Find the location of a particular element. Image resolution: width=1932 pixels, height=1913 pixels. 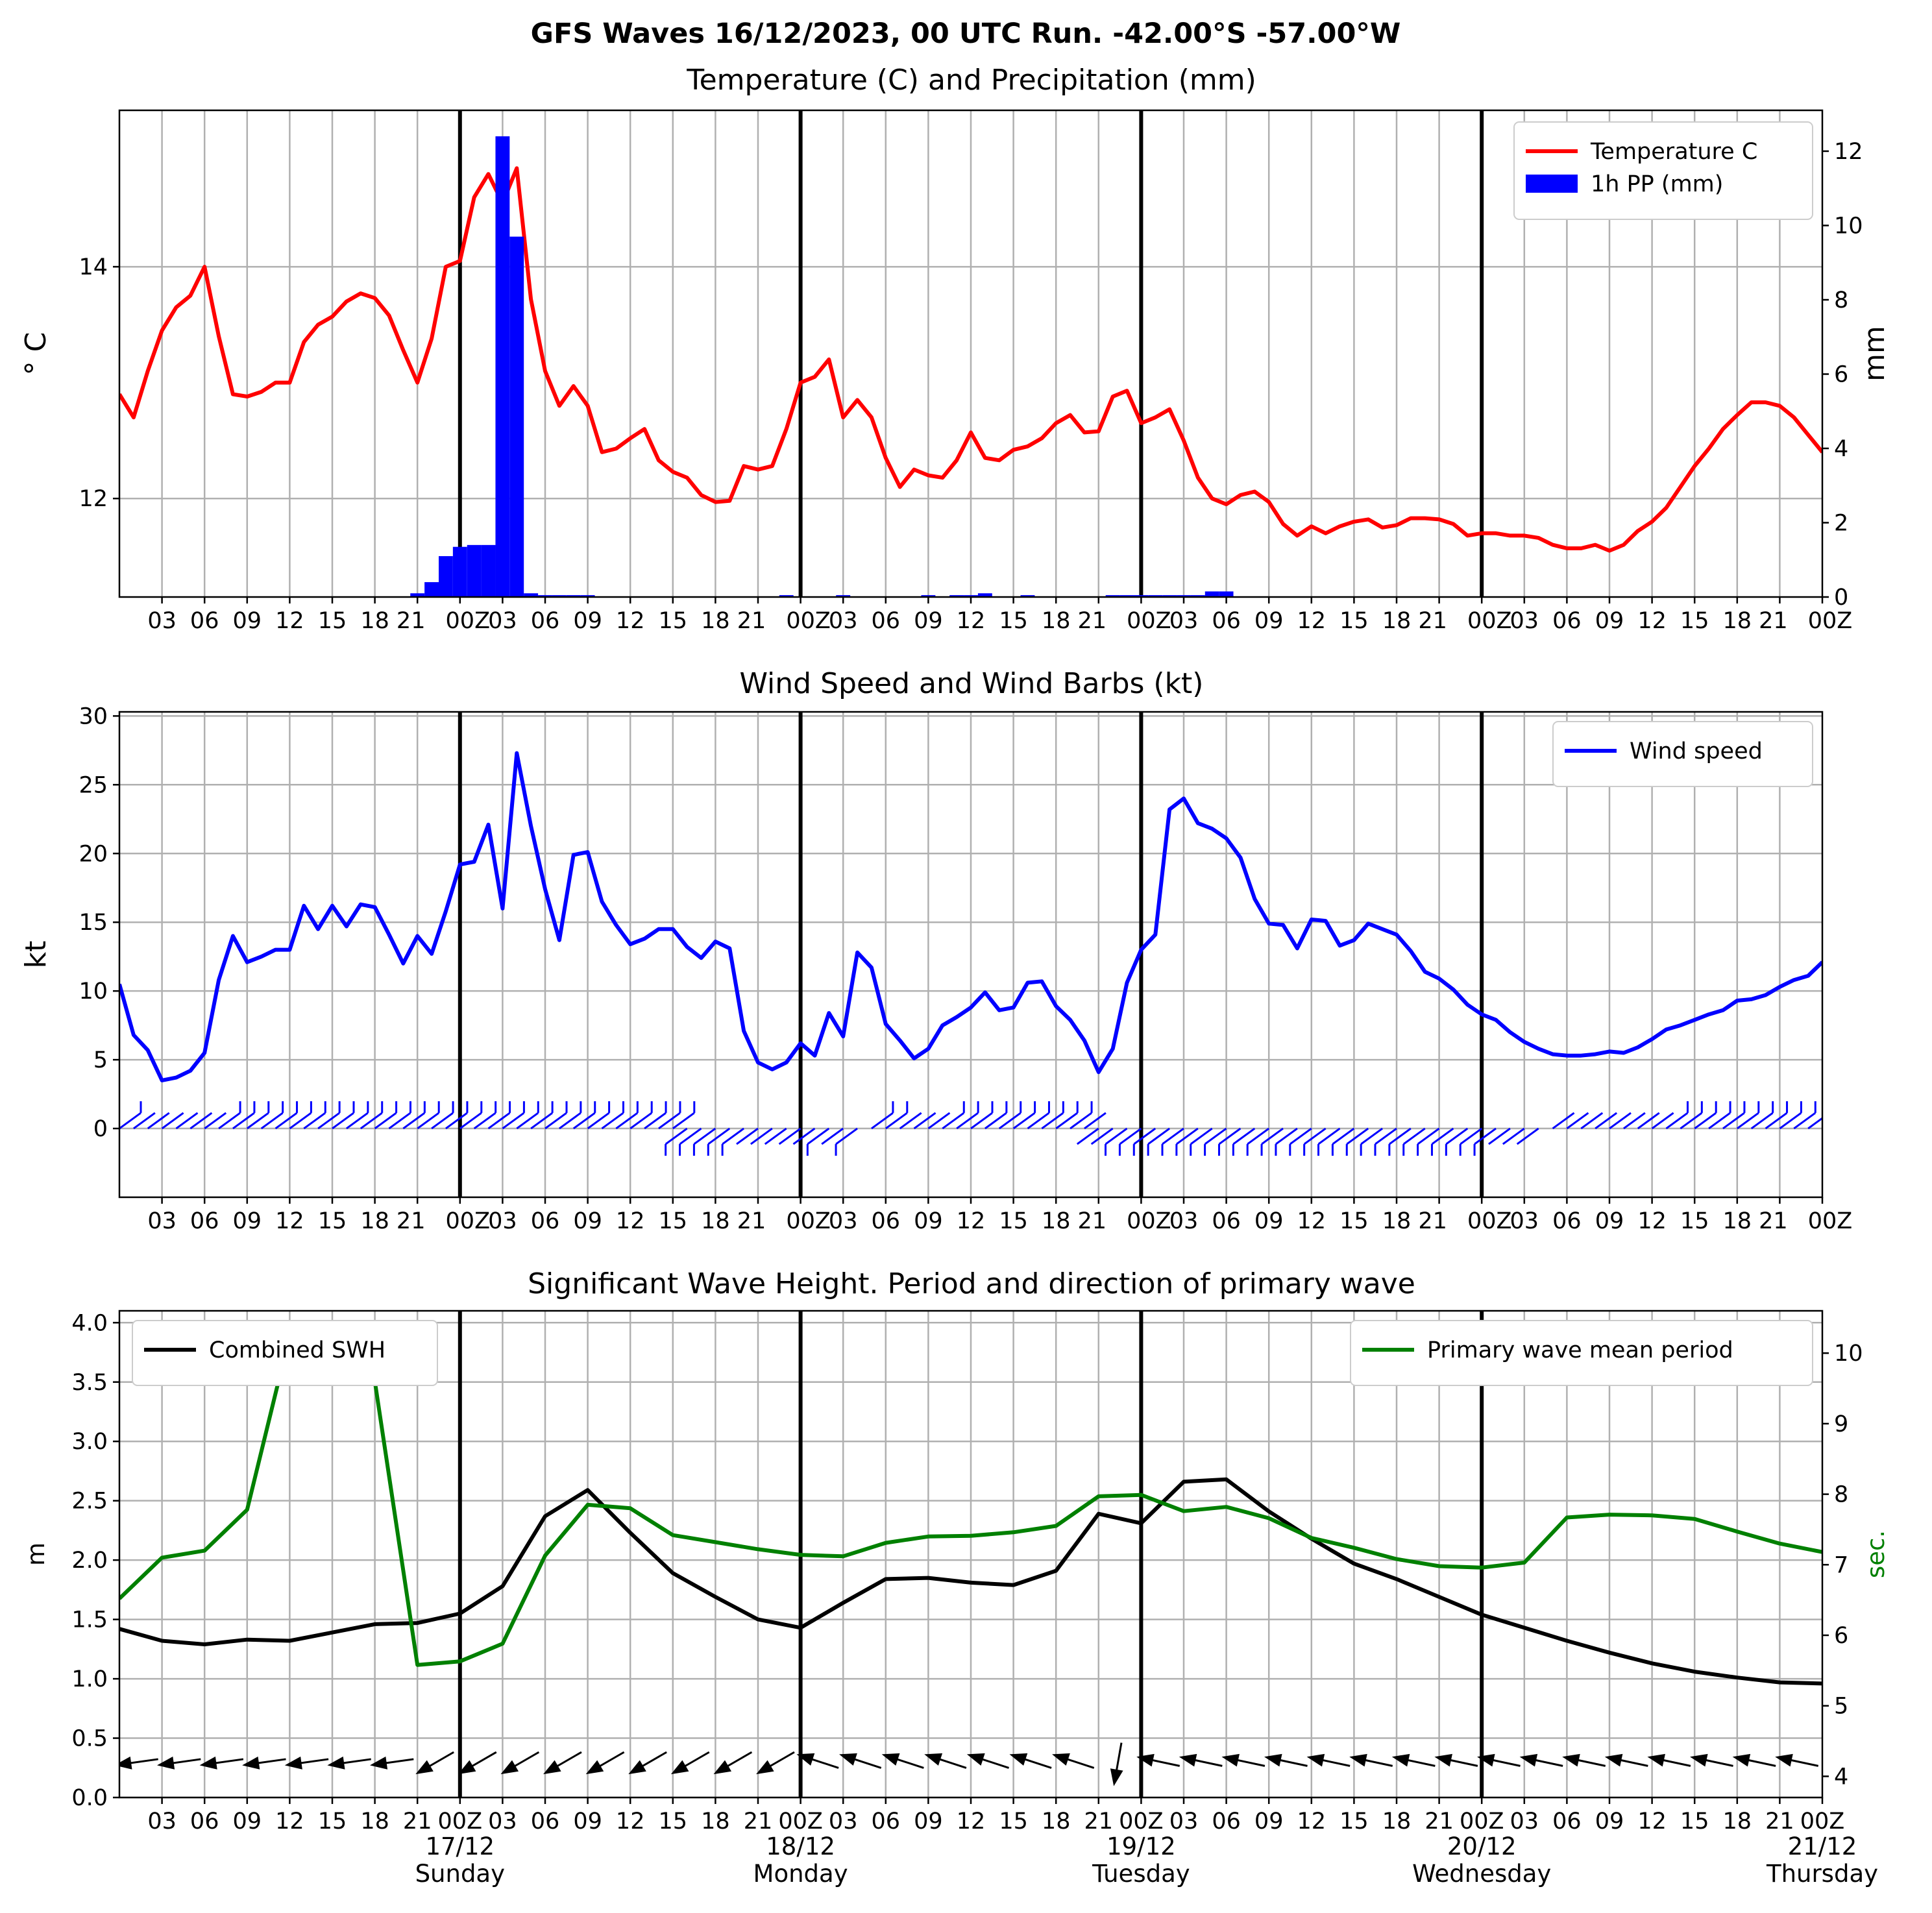

y-right-tick-label: 4 is located at coordinates (1841, 449).